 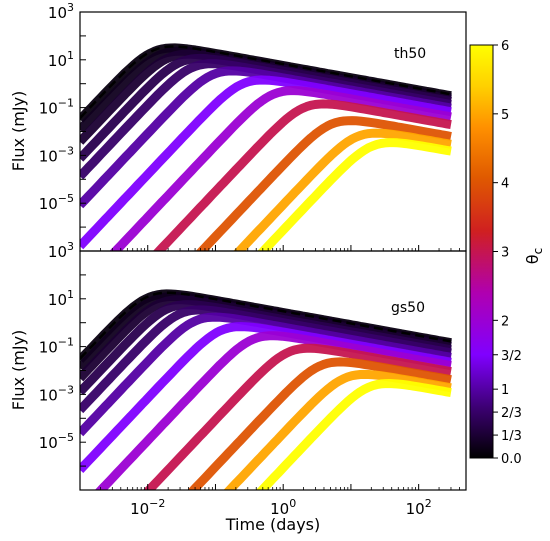 I want to click on colorbar-tick-label: 2/3, so click(x=511, y=413).